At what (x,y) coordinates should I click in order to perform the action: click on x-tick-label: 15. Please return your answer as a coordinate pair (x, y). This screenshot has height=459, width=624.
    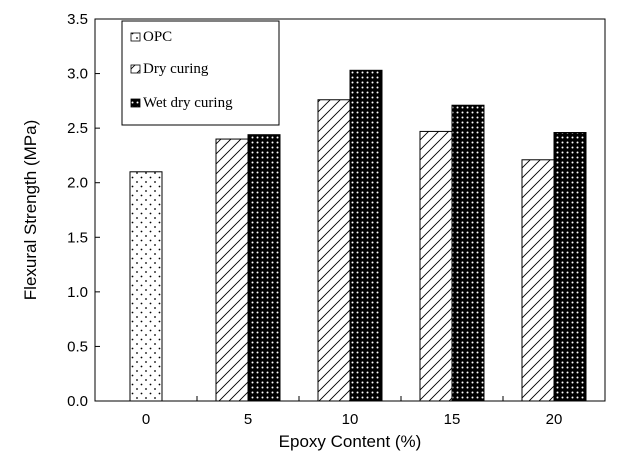
    Looking at the image, I should click on (452, 419).